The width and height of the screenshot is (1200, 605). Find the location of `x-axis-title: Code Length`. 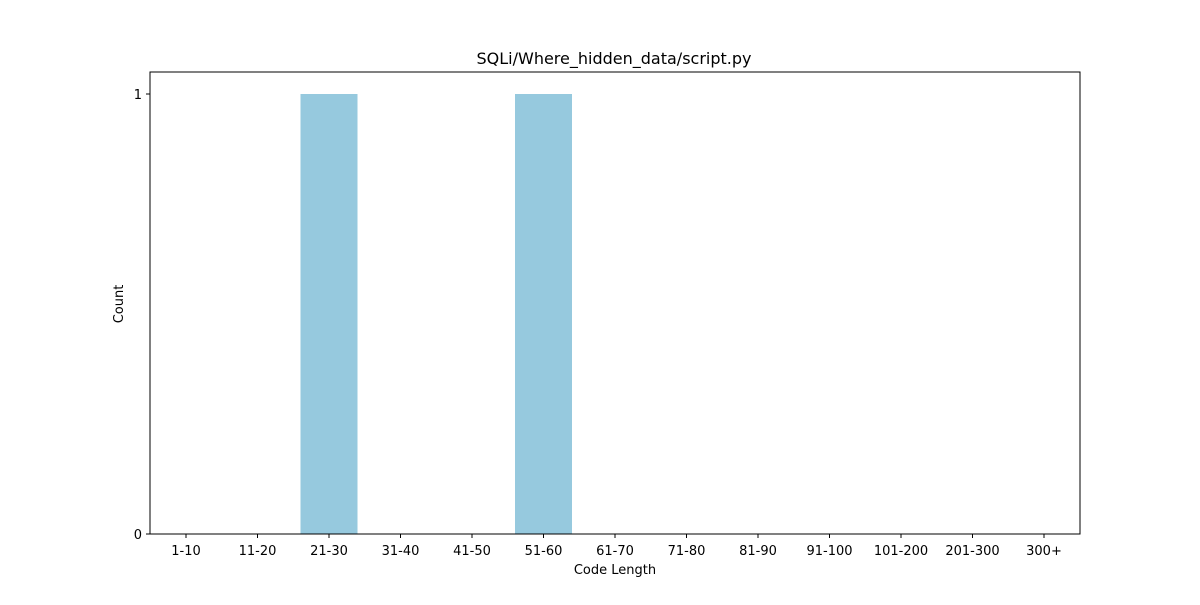

x-axis-title: Code Length is located at coordinates (615, 570).